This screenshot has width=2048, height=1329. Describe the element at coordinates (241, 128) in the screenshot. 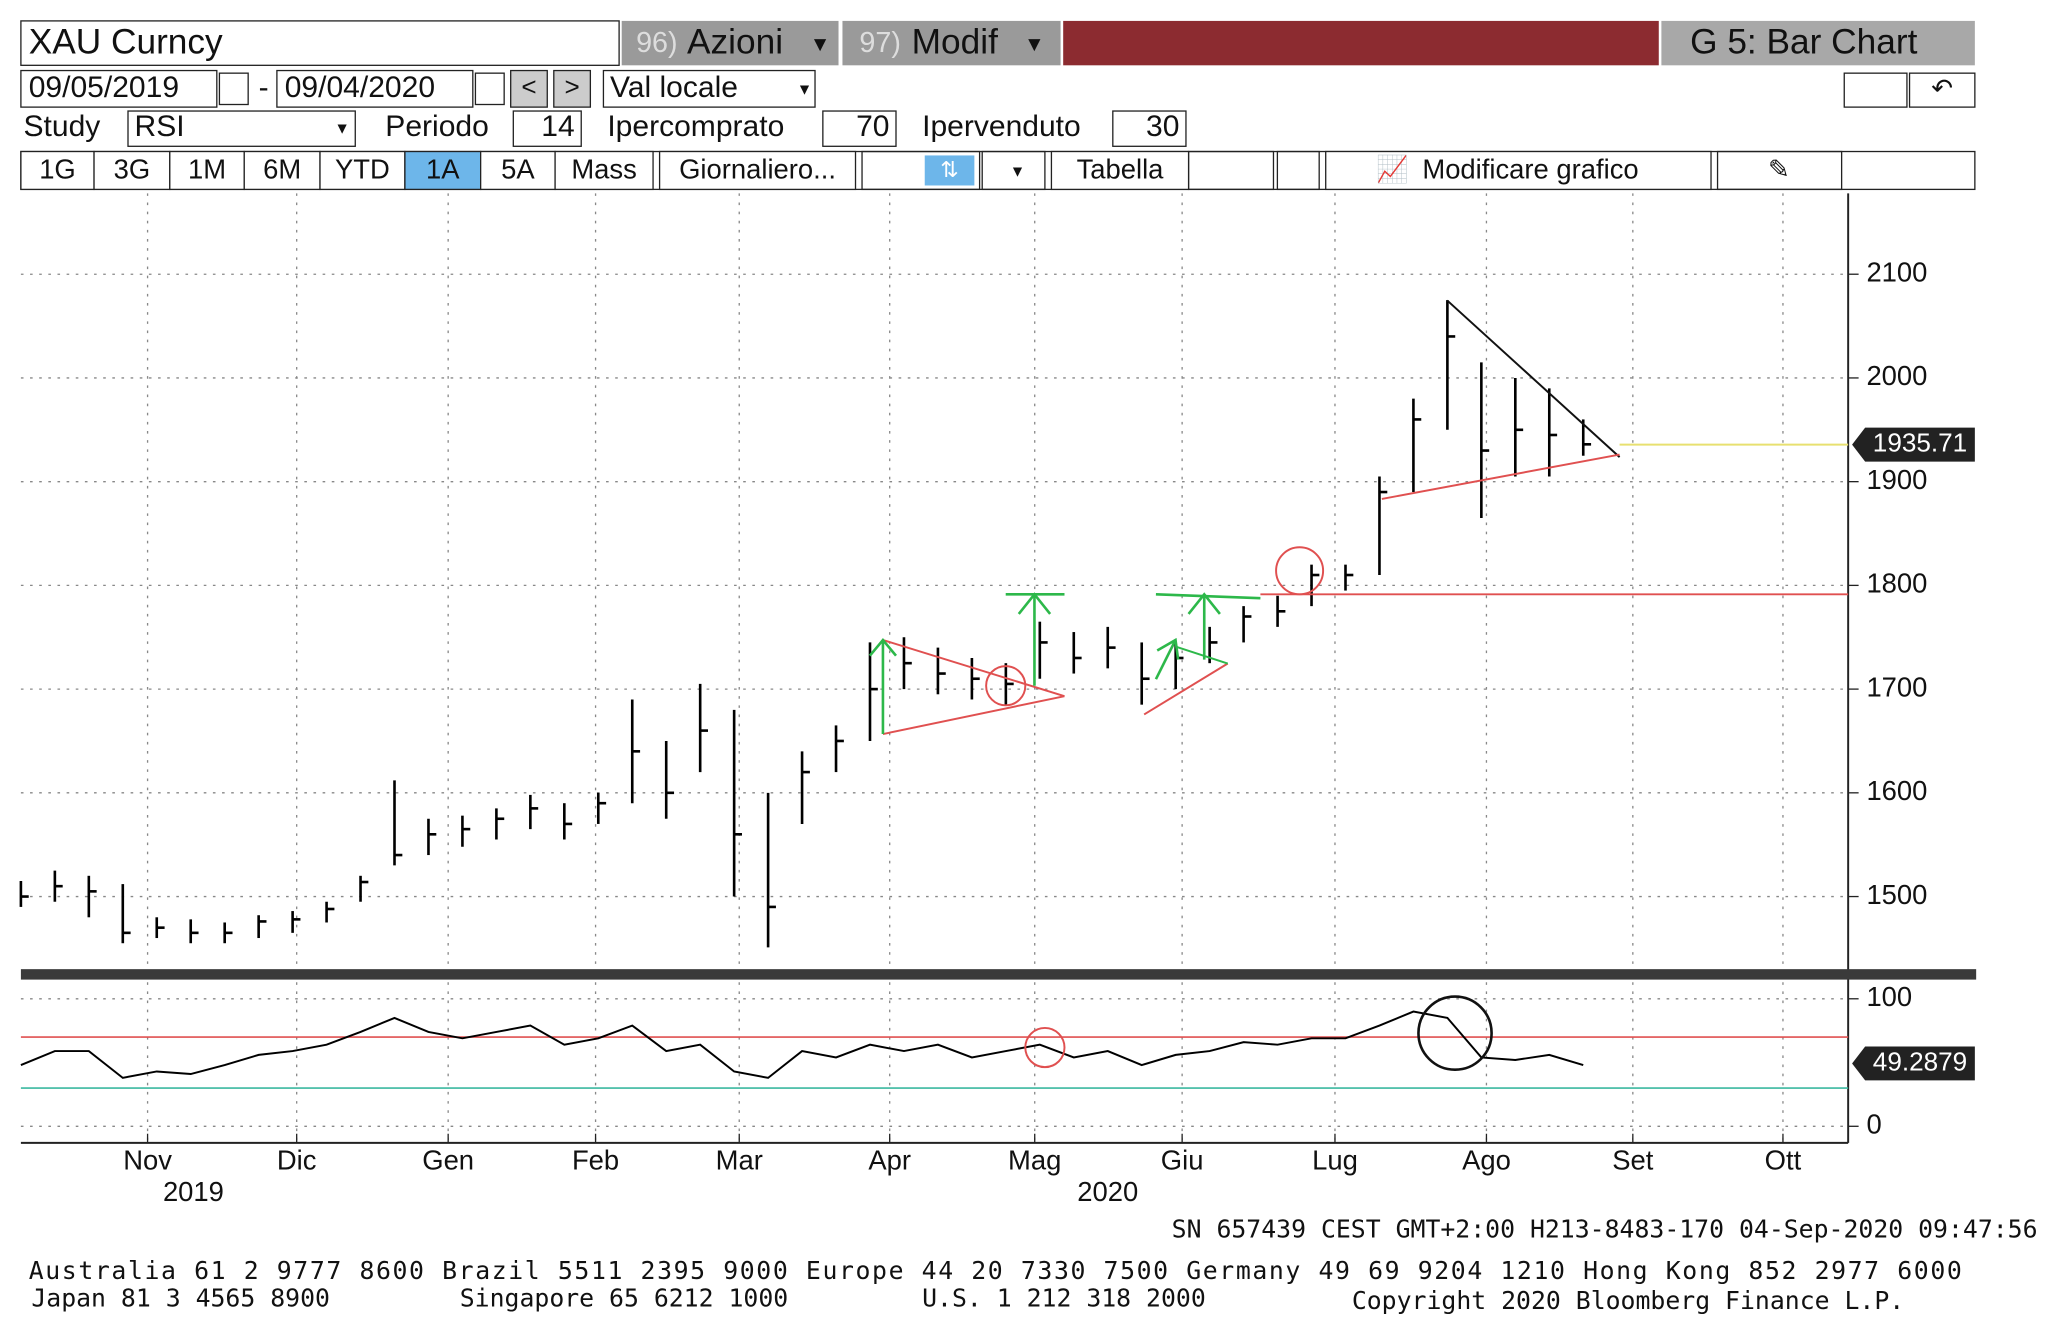

I see `study-select` at that location.